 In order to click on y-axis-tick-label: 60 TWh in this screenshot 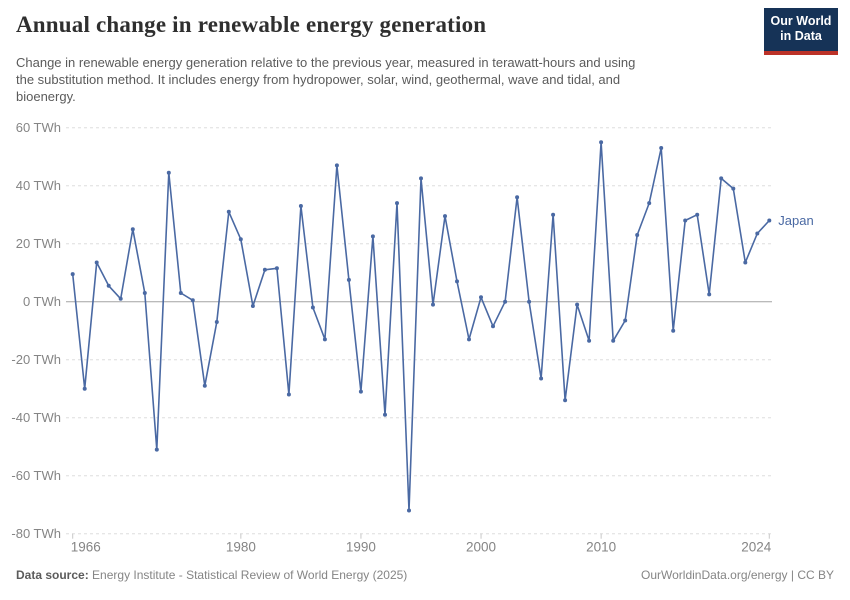, I will do `click(38, 127)`.